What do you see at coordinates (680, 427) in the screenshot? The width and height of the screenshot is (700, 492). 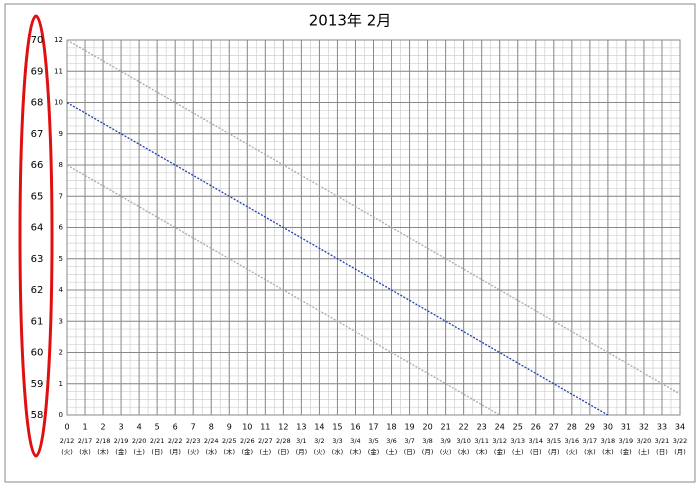 I see `x-tick-label: 34` at bounding box center [680, 427].